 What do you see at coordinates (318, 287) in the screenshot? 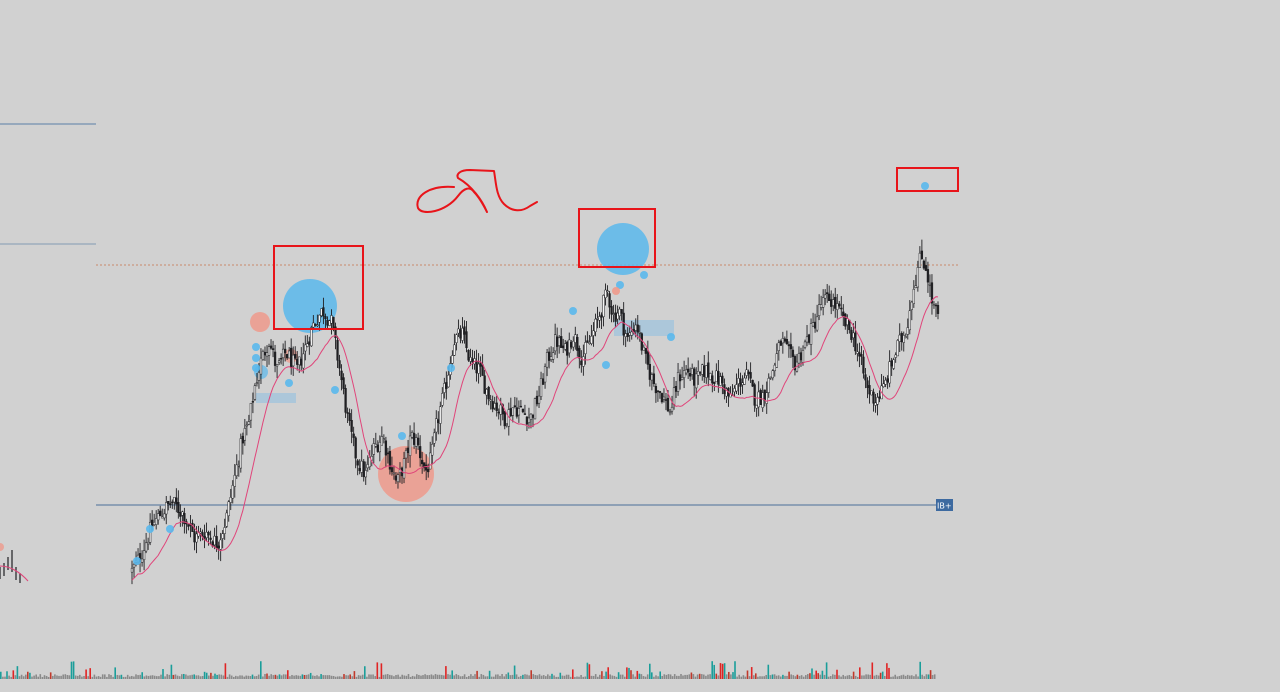
I see `annotation-box-top-left` at bounding box center [318, 287].